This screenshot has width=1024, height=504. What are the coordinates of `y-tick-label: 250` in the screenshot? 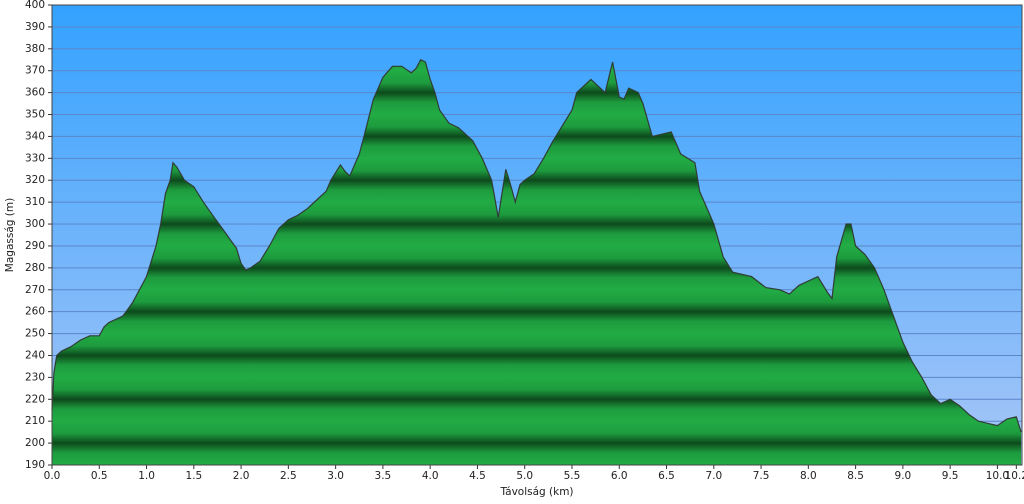 It's located at (35, 334).